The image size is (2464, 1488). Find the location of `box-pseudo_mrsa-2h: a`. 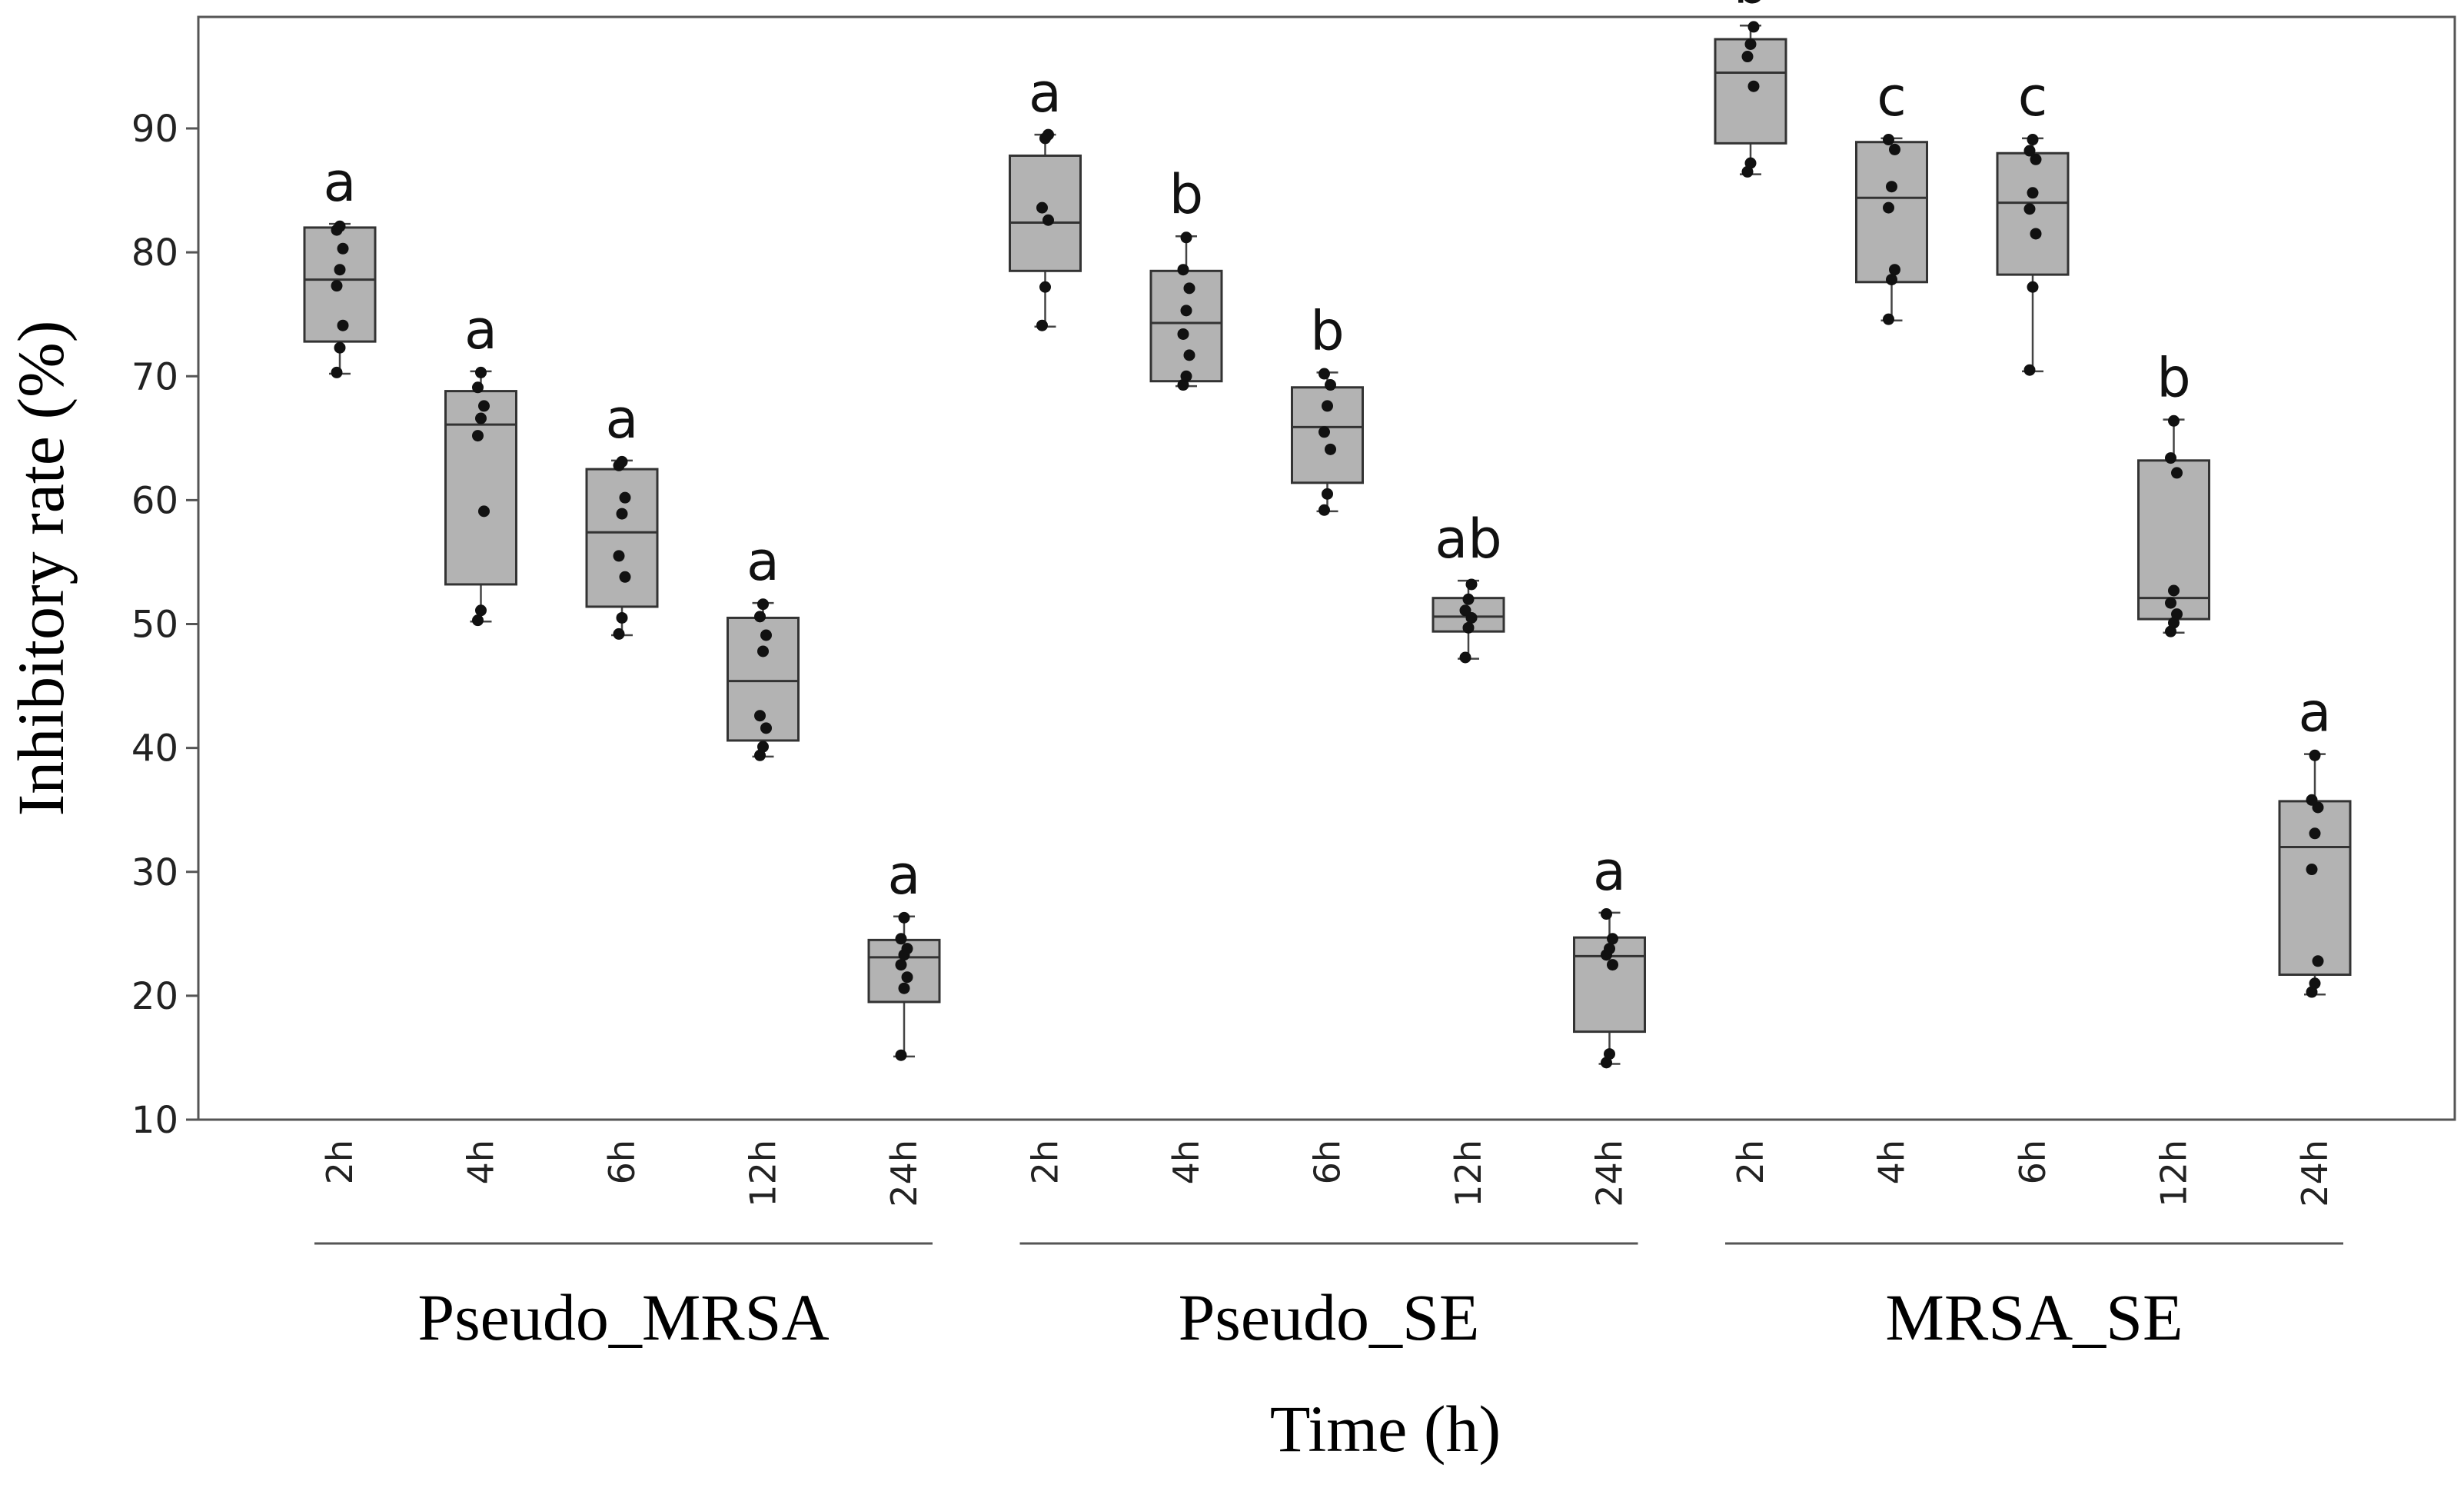

box-pseudo_mrsa-2h: a is located at coordinates (340, 264).